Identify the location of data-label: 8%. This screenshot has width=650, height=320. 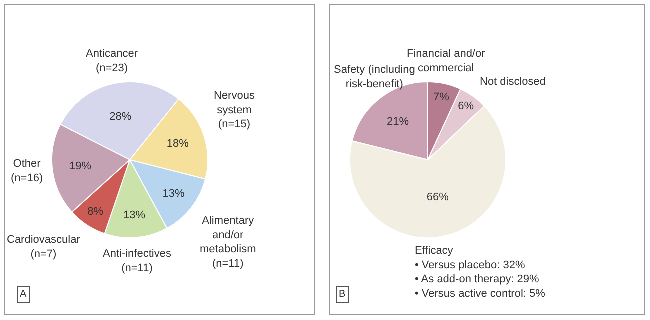
(96, 212).